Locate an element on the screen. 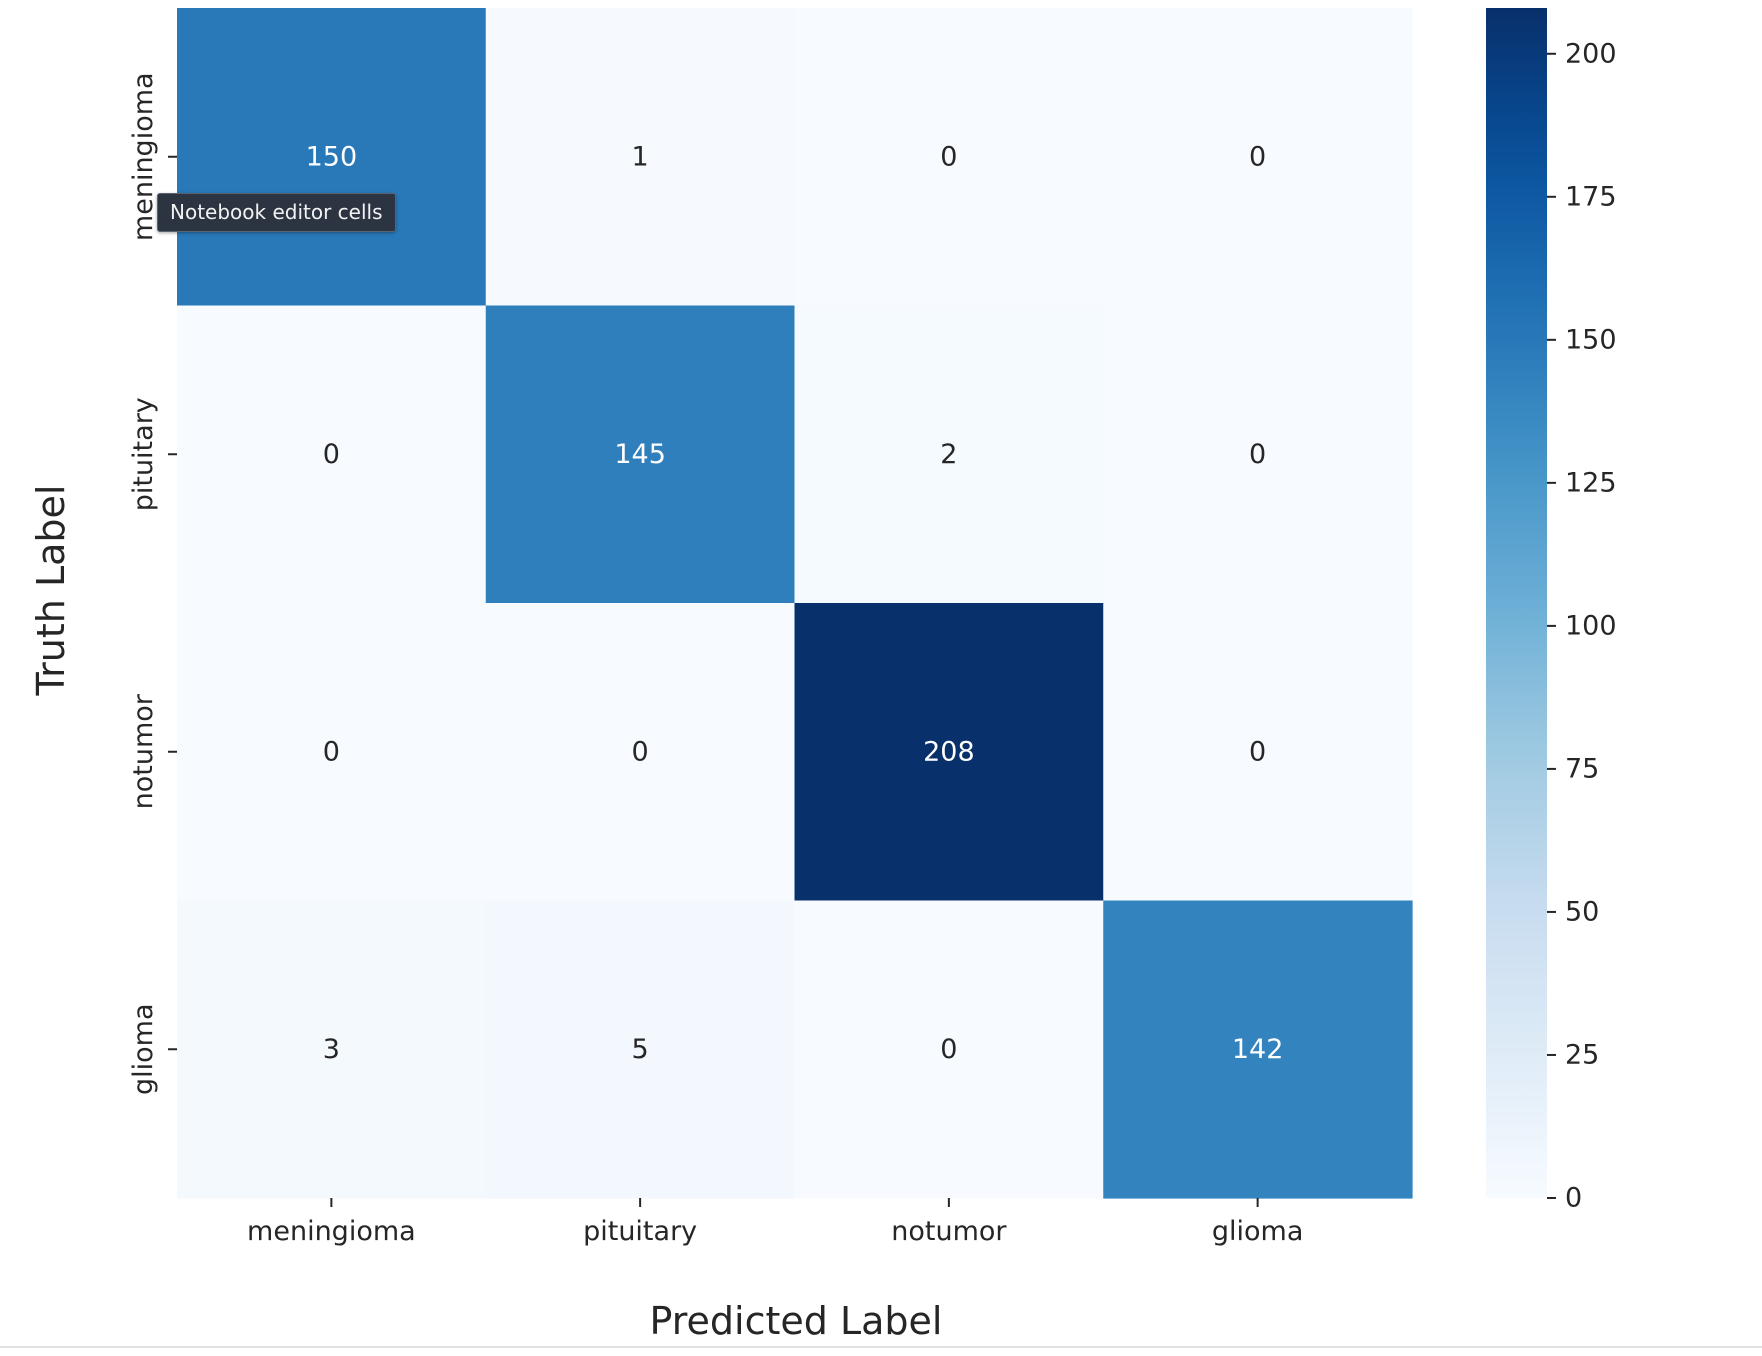  colorbar-tick-label: 175 is located at coordinates (1591, 196).